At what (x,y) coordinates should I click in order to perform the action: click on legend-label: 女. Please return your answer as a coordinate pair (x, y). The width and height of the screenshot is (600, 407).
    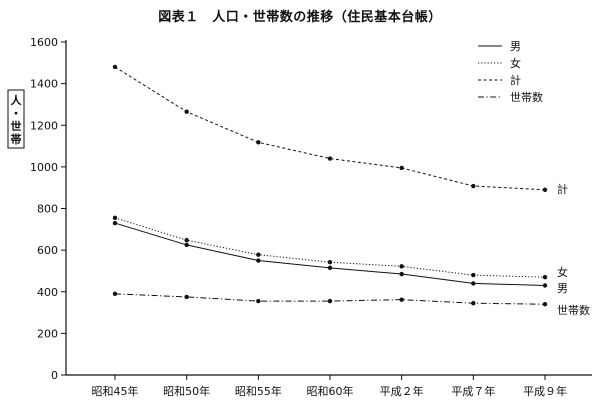
    Looking at the image, I should click on (515, 63).